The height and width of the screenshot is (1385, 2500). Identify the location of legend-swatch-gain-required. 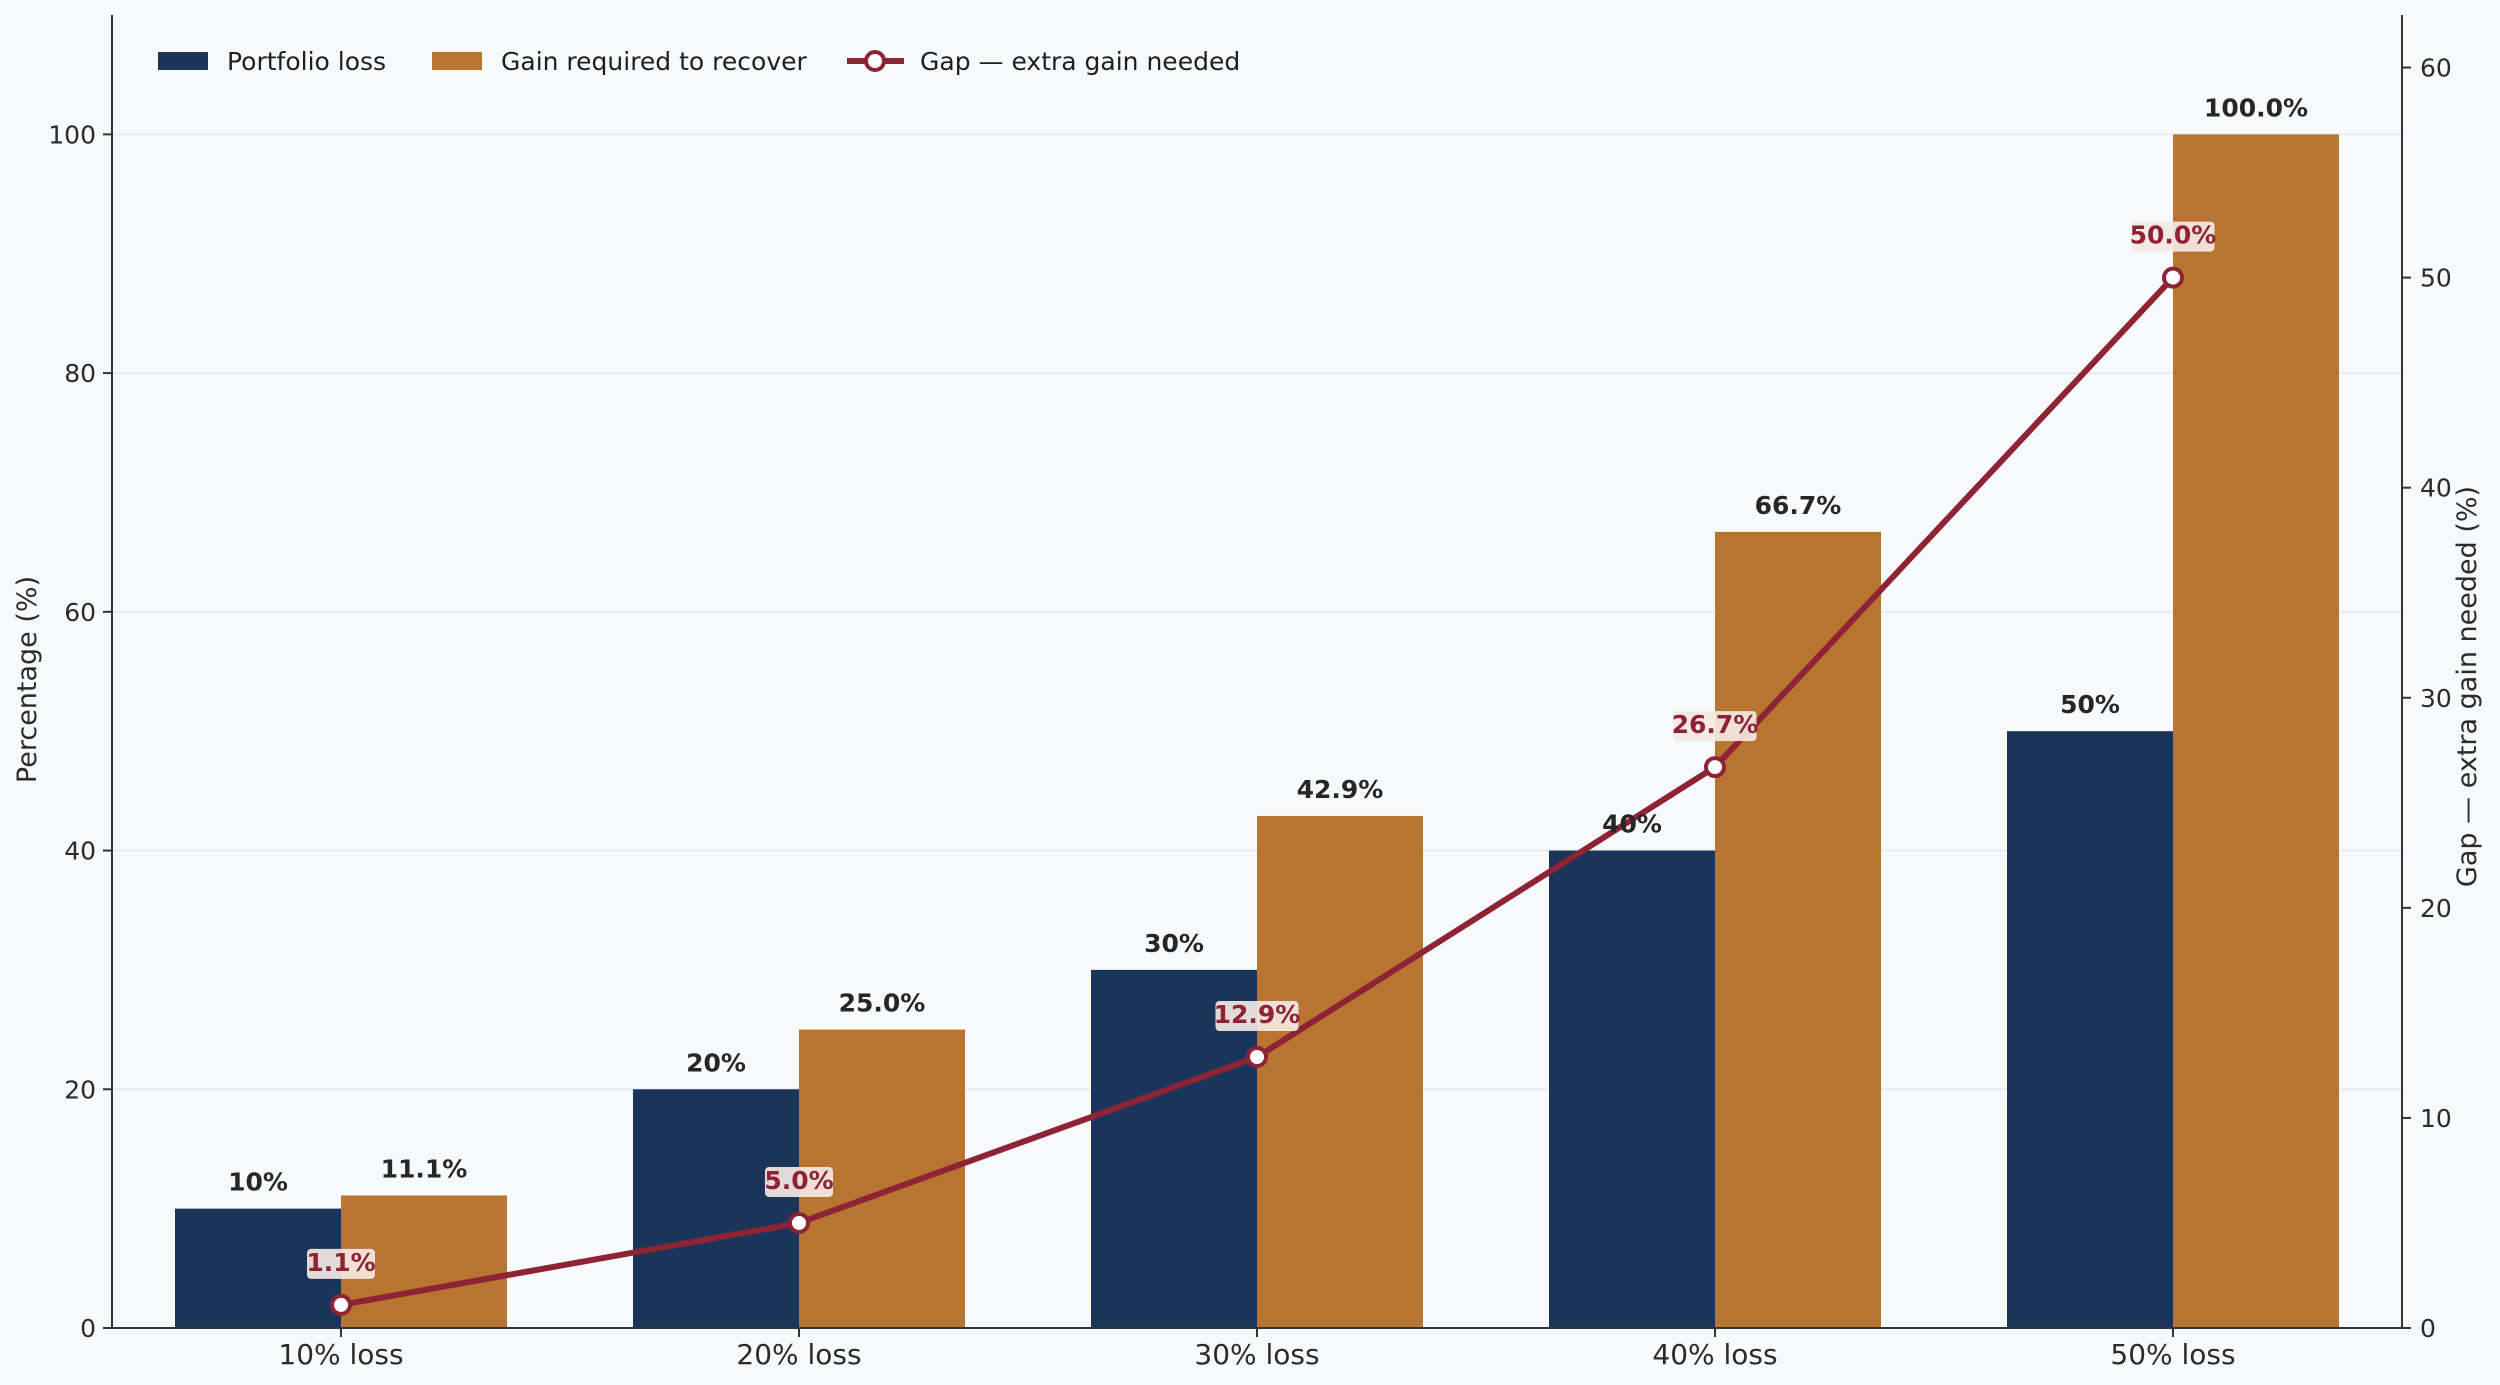
(457, 61).